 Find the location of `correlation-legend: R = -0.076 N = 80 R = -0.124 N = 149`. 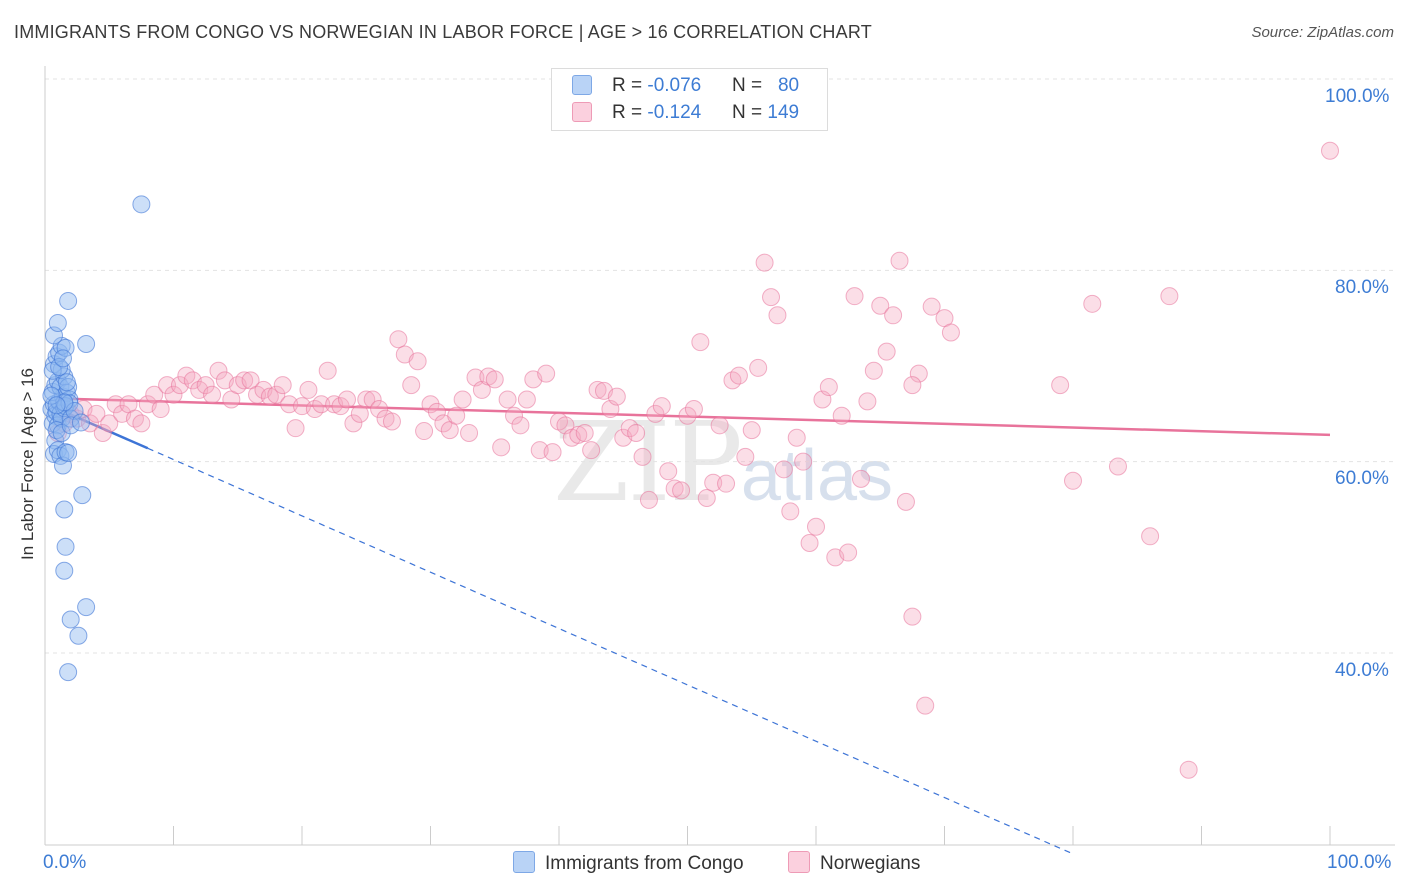

correlation-legend: R = -0.076 N = 80 R = -0.124 N = 149 is located at coordinates (689, 99).